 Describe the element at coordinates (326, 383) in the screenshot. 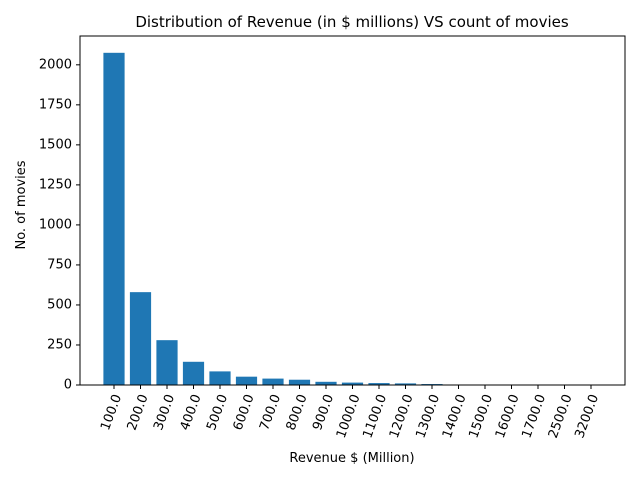

I see `bar-900.0` at that location.